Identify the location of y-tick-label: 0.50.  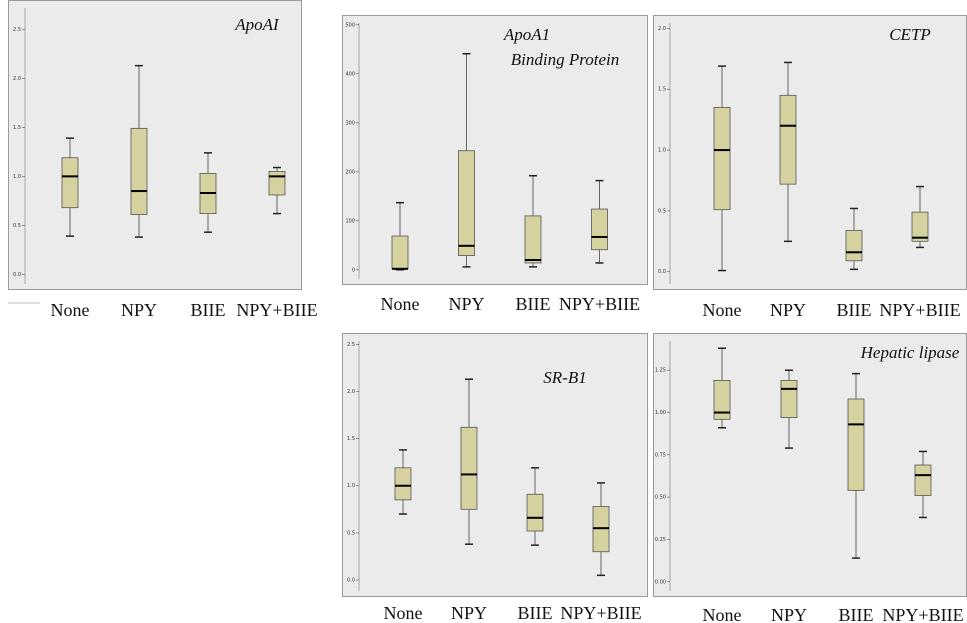
(660, 498).